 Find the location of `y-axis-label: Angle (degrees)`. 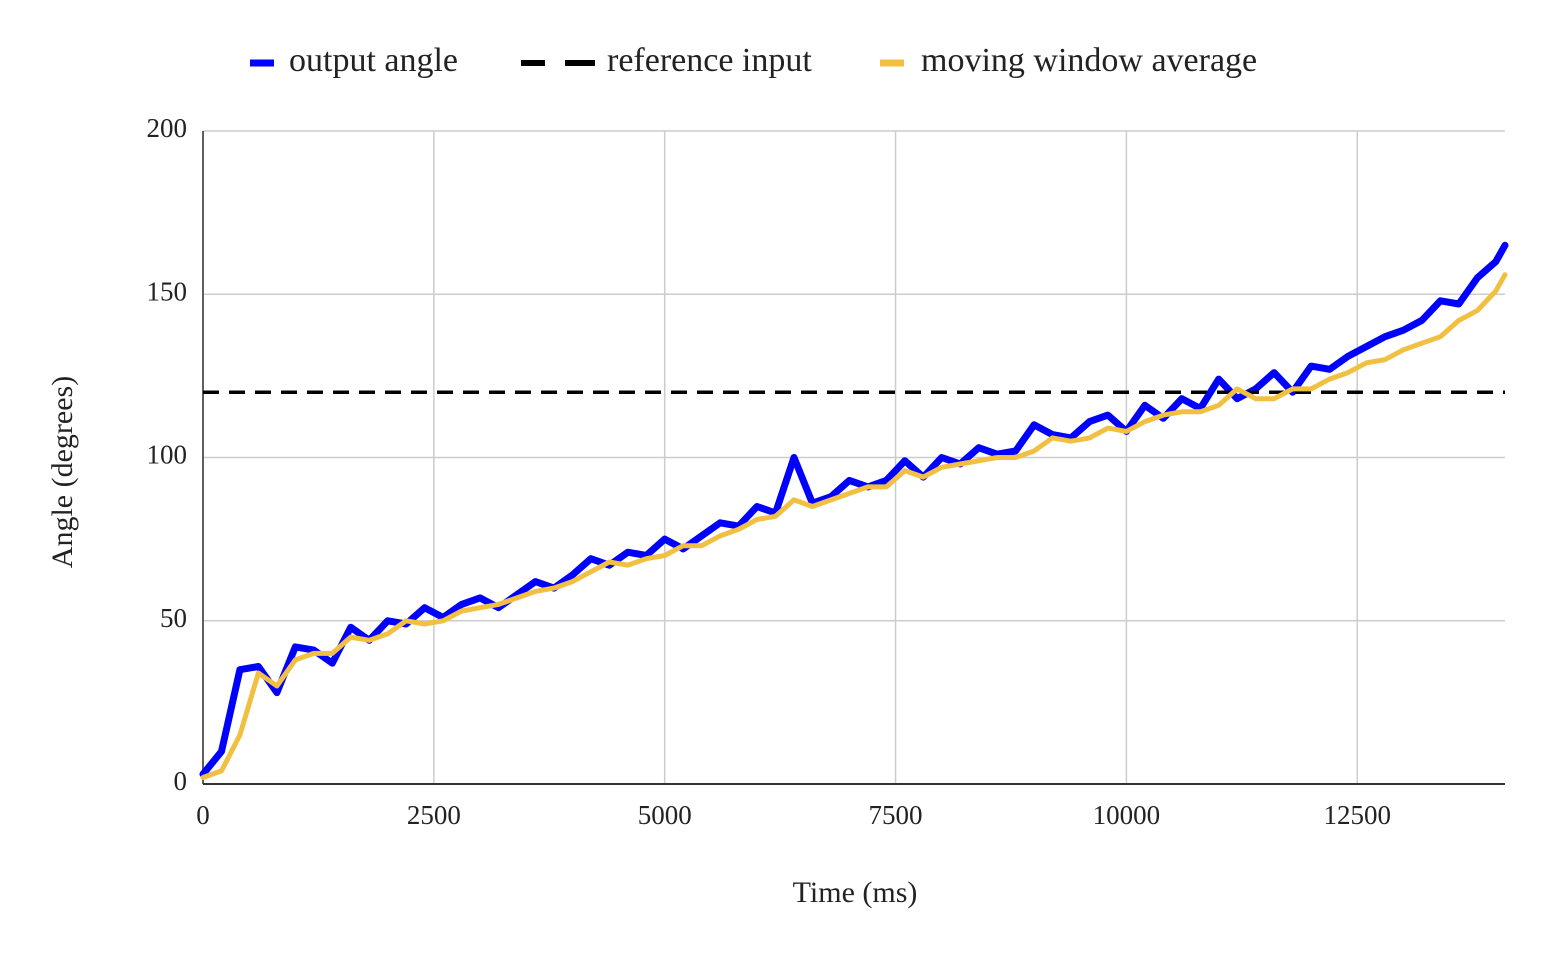

y-axis-label: Angle (degrees) is located at coordinates (62, 472).